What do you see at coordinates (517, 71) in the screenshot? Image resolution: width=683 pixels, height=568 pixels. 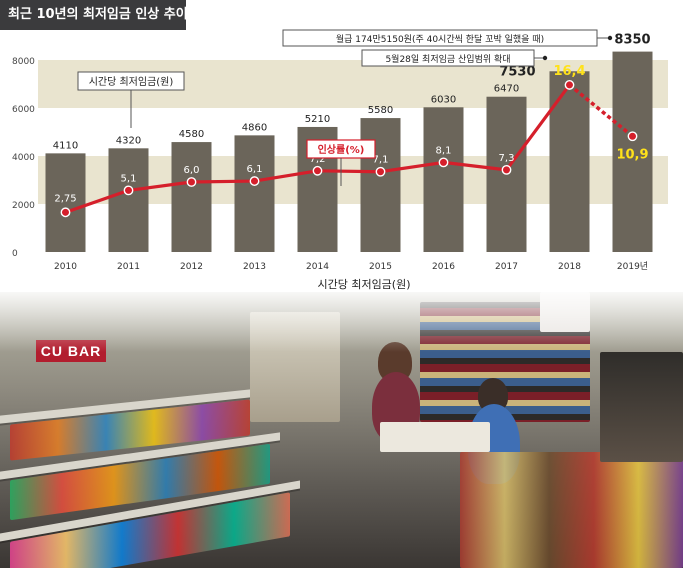 I see `bar-value-label: 7530` at bounding box center [517, 71].